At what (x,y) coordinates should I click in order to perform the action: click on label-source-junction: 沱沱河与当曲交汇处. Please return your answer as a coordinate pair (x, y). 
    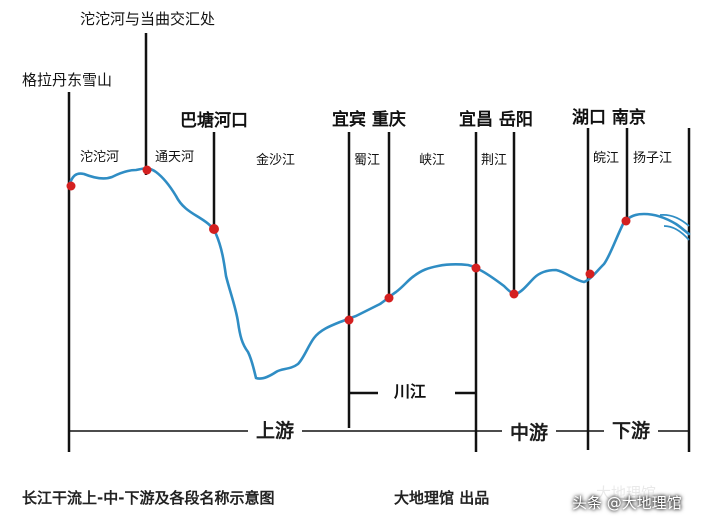
    Looking at the image, I should click on (148, 19).